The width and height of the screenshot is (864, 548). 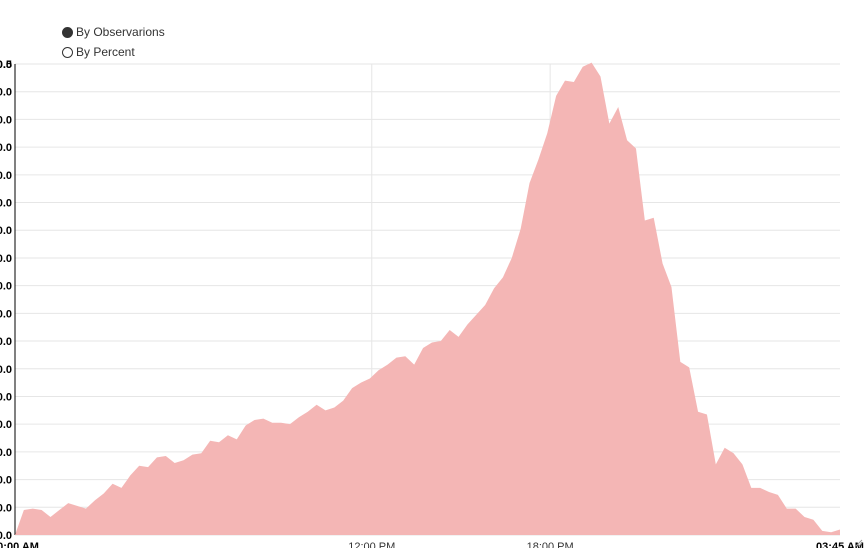 I want to click on by-percent-option: By Percent, so click(x=113, y=52).